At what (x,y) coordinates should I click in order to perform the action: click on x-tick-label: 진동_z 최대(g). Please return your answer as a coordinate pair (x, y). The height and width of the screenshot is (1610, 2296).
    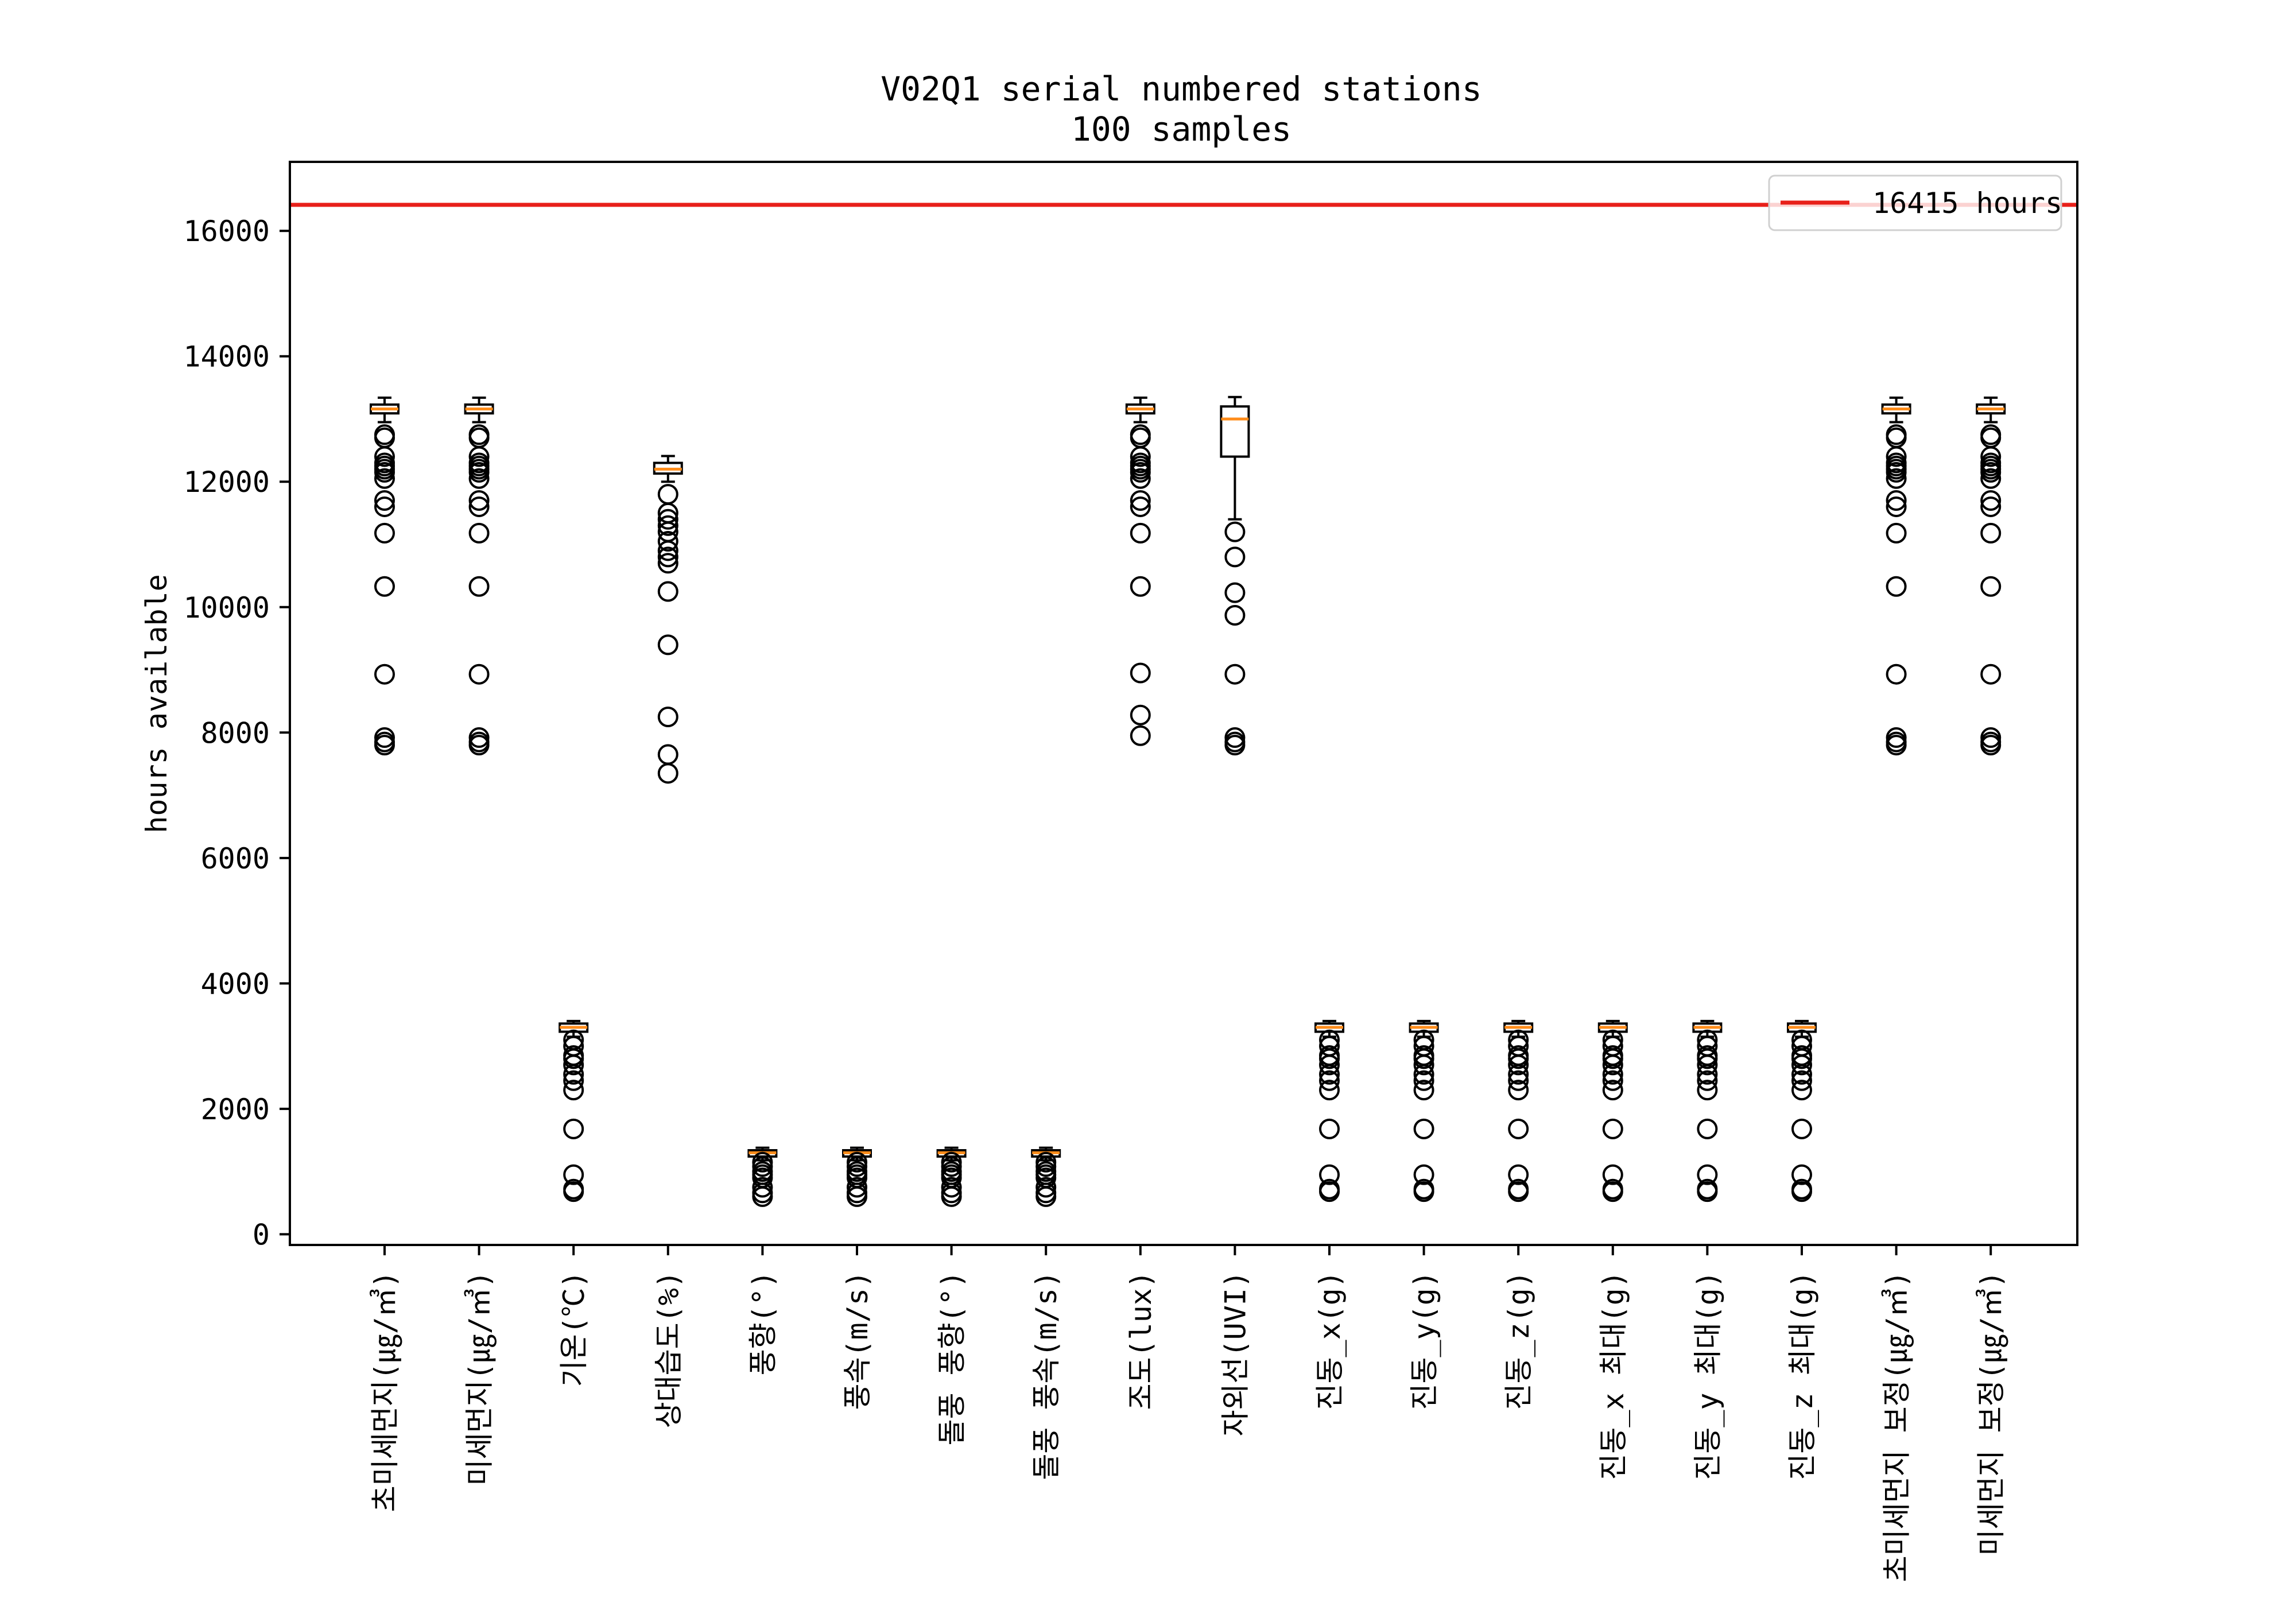
    Looking at the image, I should click on (1802, 1375).